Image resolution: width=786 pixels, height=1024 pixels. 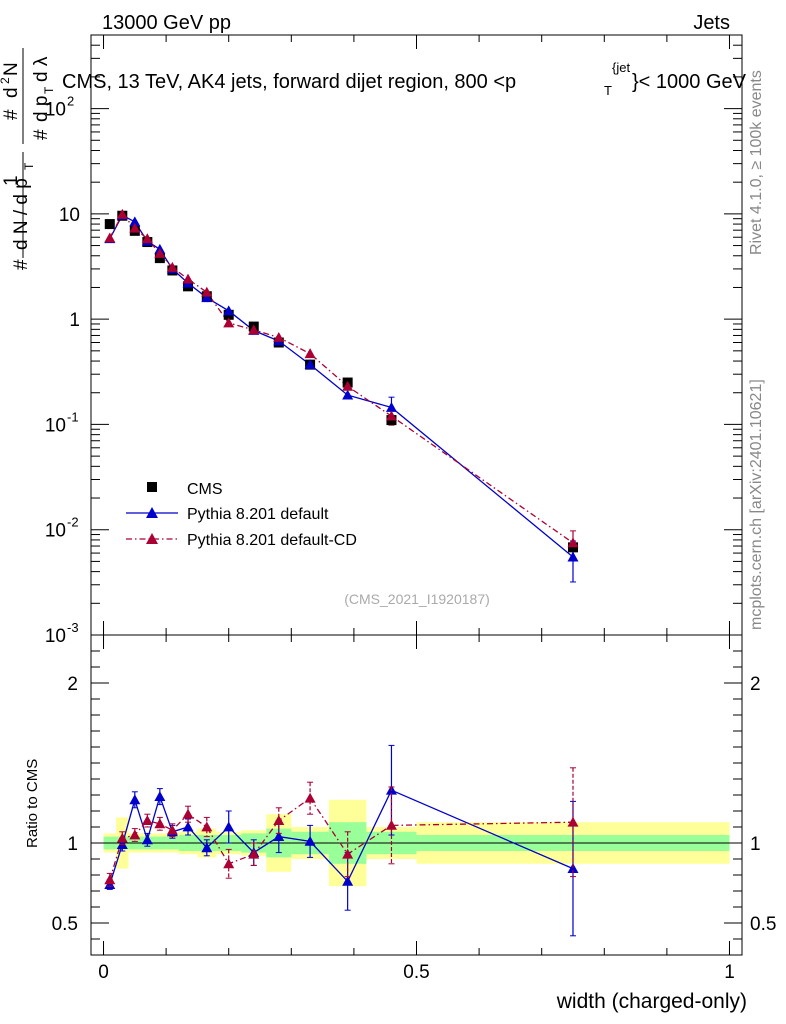 I want to click on svg-text: 1, so click(x=11, y=180).